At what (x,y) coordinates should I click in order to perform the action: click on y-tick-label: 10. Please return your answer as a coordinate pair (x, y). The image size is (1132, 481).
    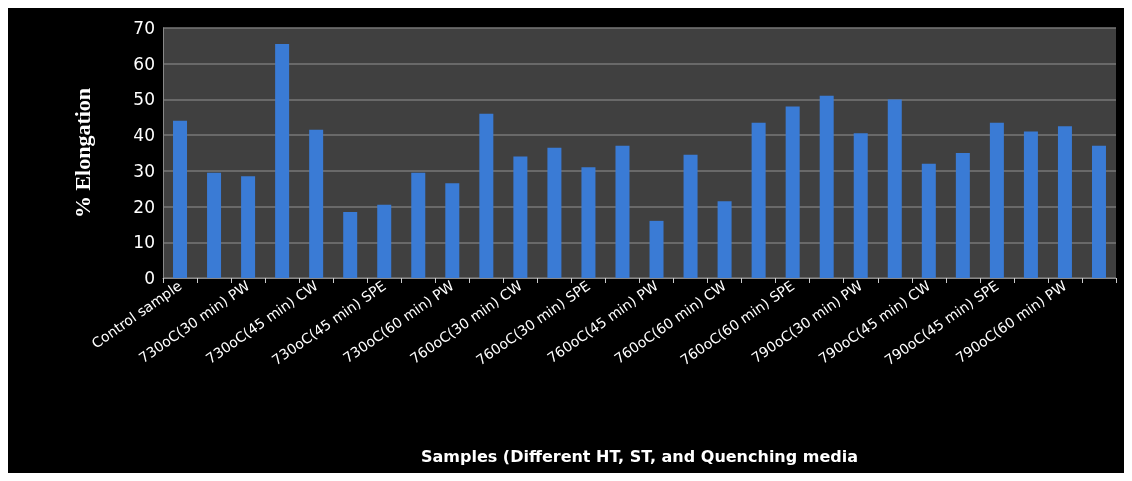
    Looking at the image, I should click on (144, 242).